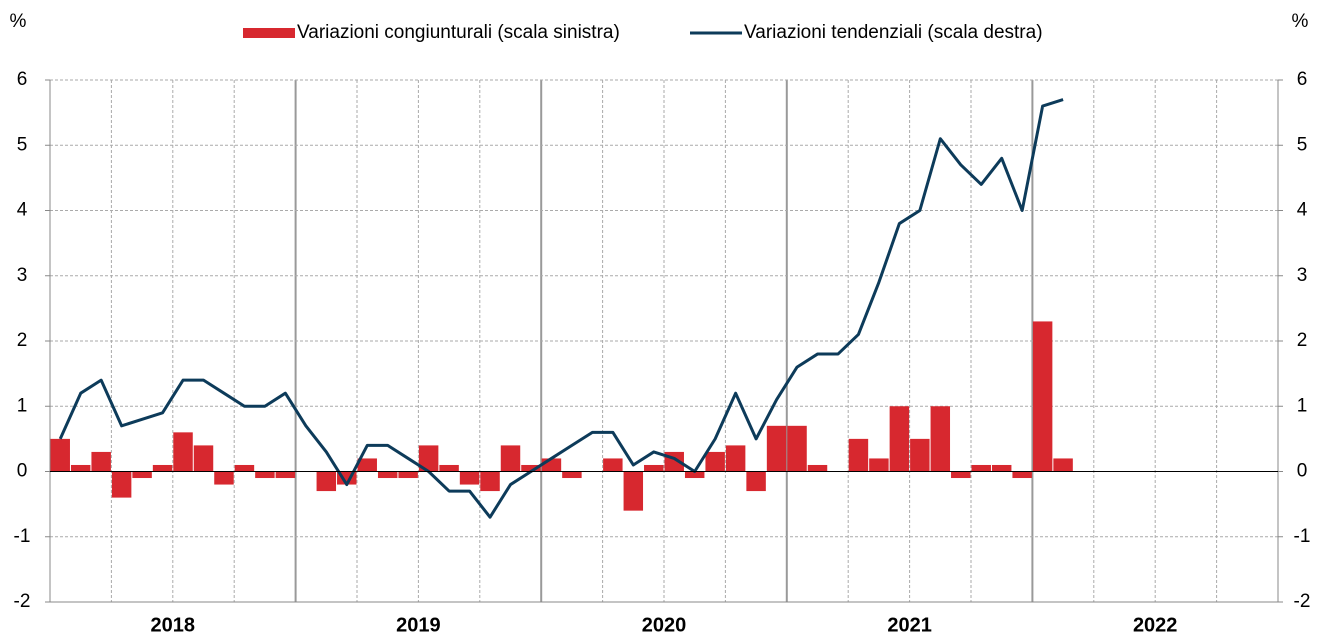 The width and height of the screenshot is (1321, 644). Describe the element at coordinates (22, 275) in the screenshot. I see `y-tick-label: 3` at that location.